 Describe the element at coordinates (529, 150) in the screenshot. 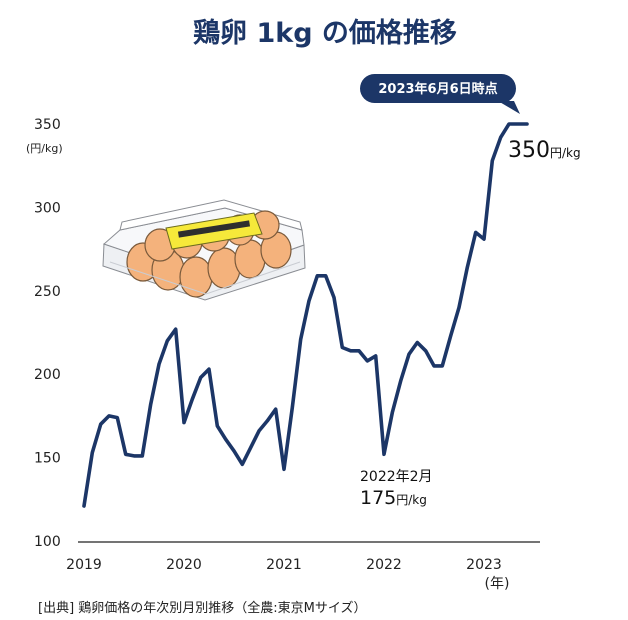

I see `end-value: 350` at that location.